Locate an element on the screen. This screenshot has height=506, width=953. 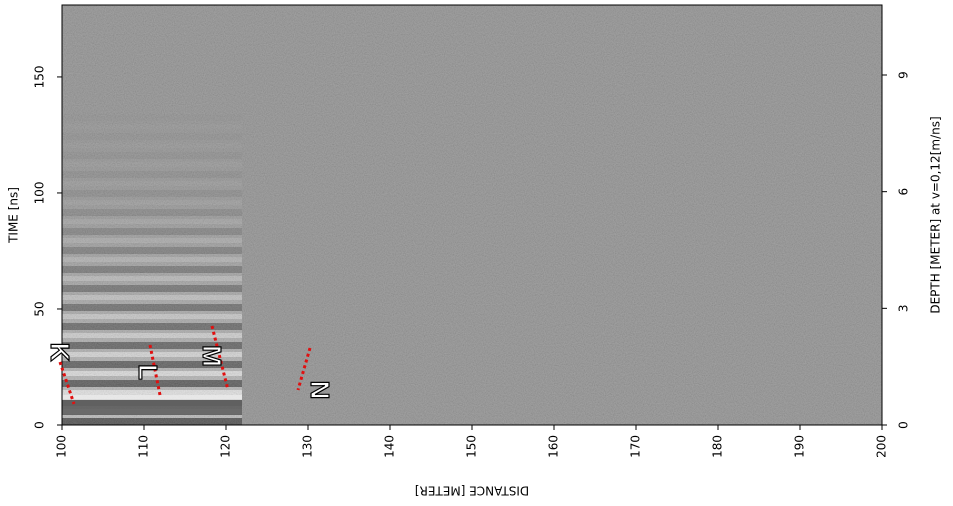
y2-tick-label: 0 is located at coordinates (904, 425).